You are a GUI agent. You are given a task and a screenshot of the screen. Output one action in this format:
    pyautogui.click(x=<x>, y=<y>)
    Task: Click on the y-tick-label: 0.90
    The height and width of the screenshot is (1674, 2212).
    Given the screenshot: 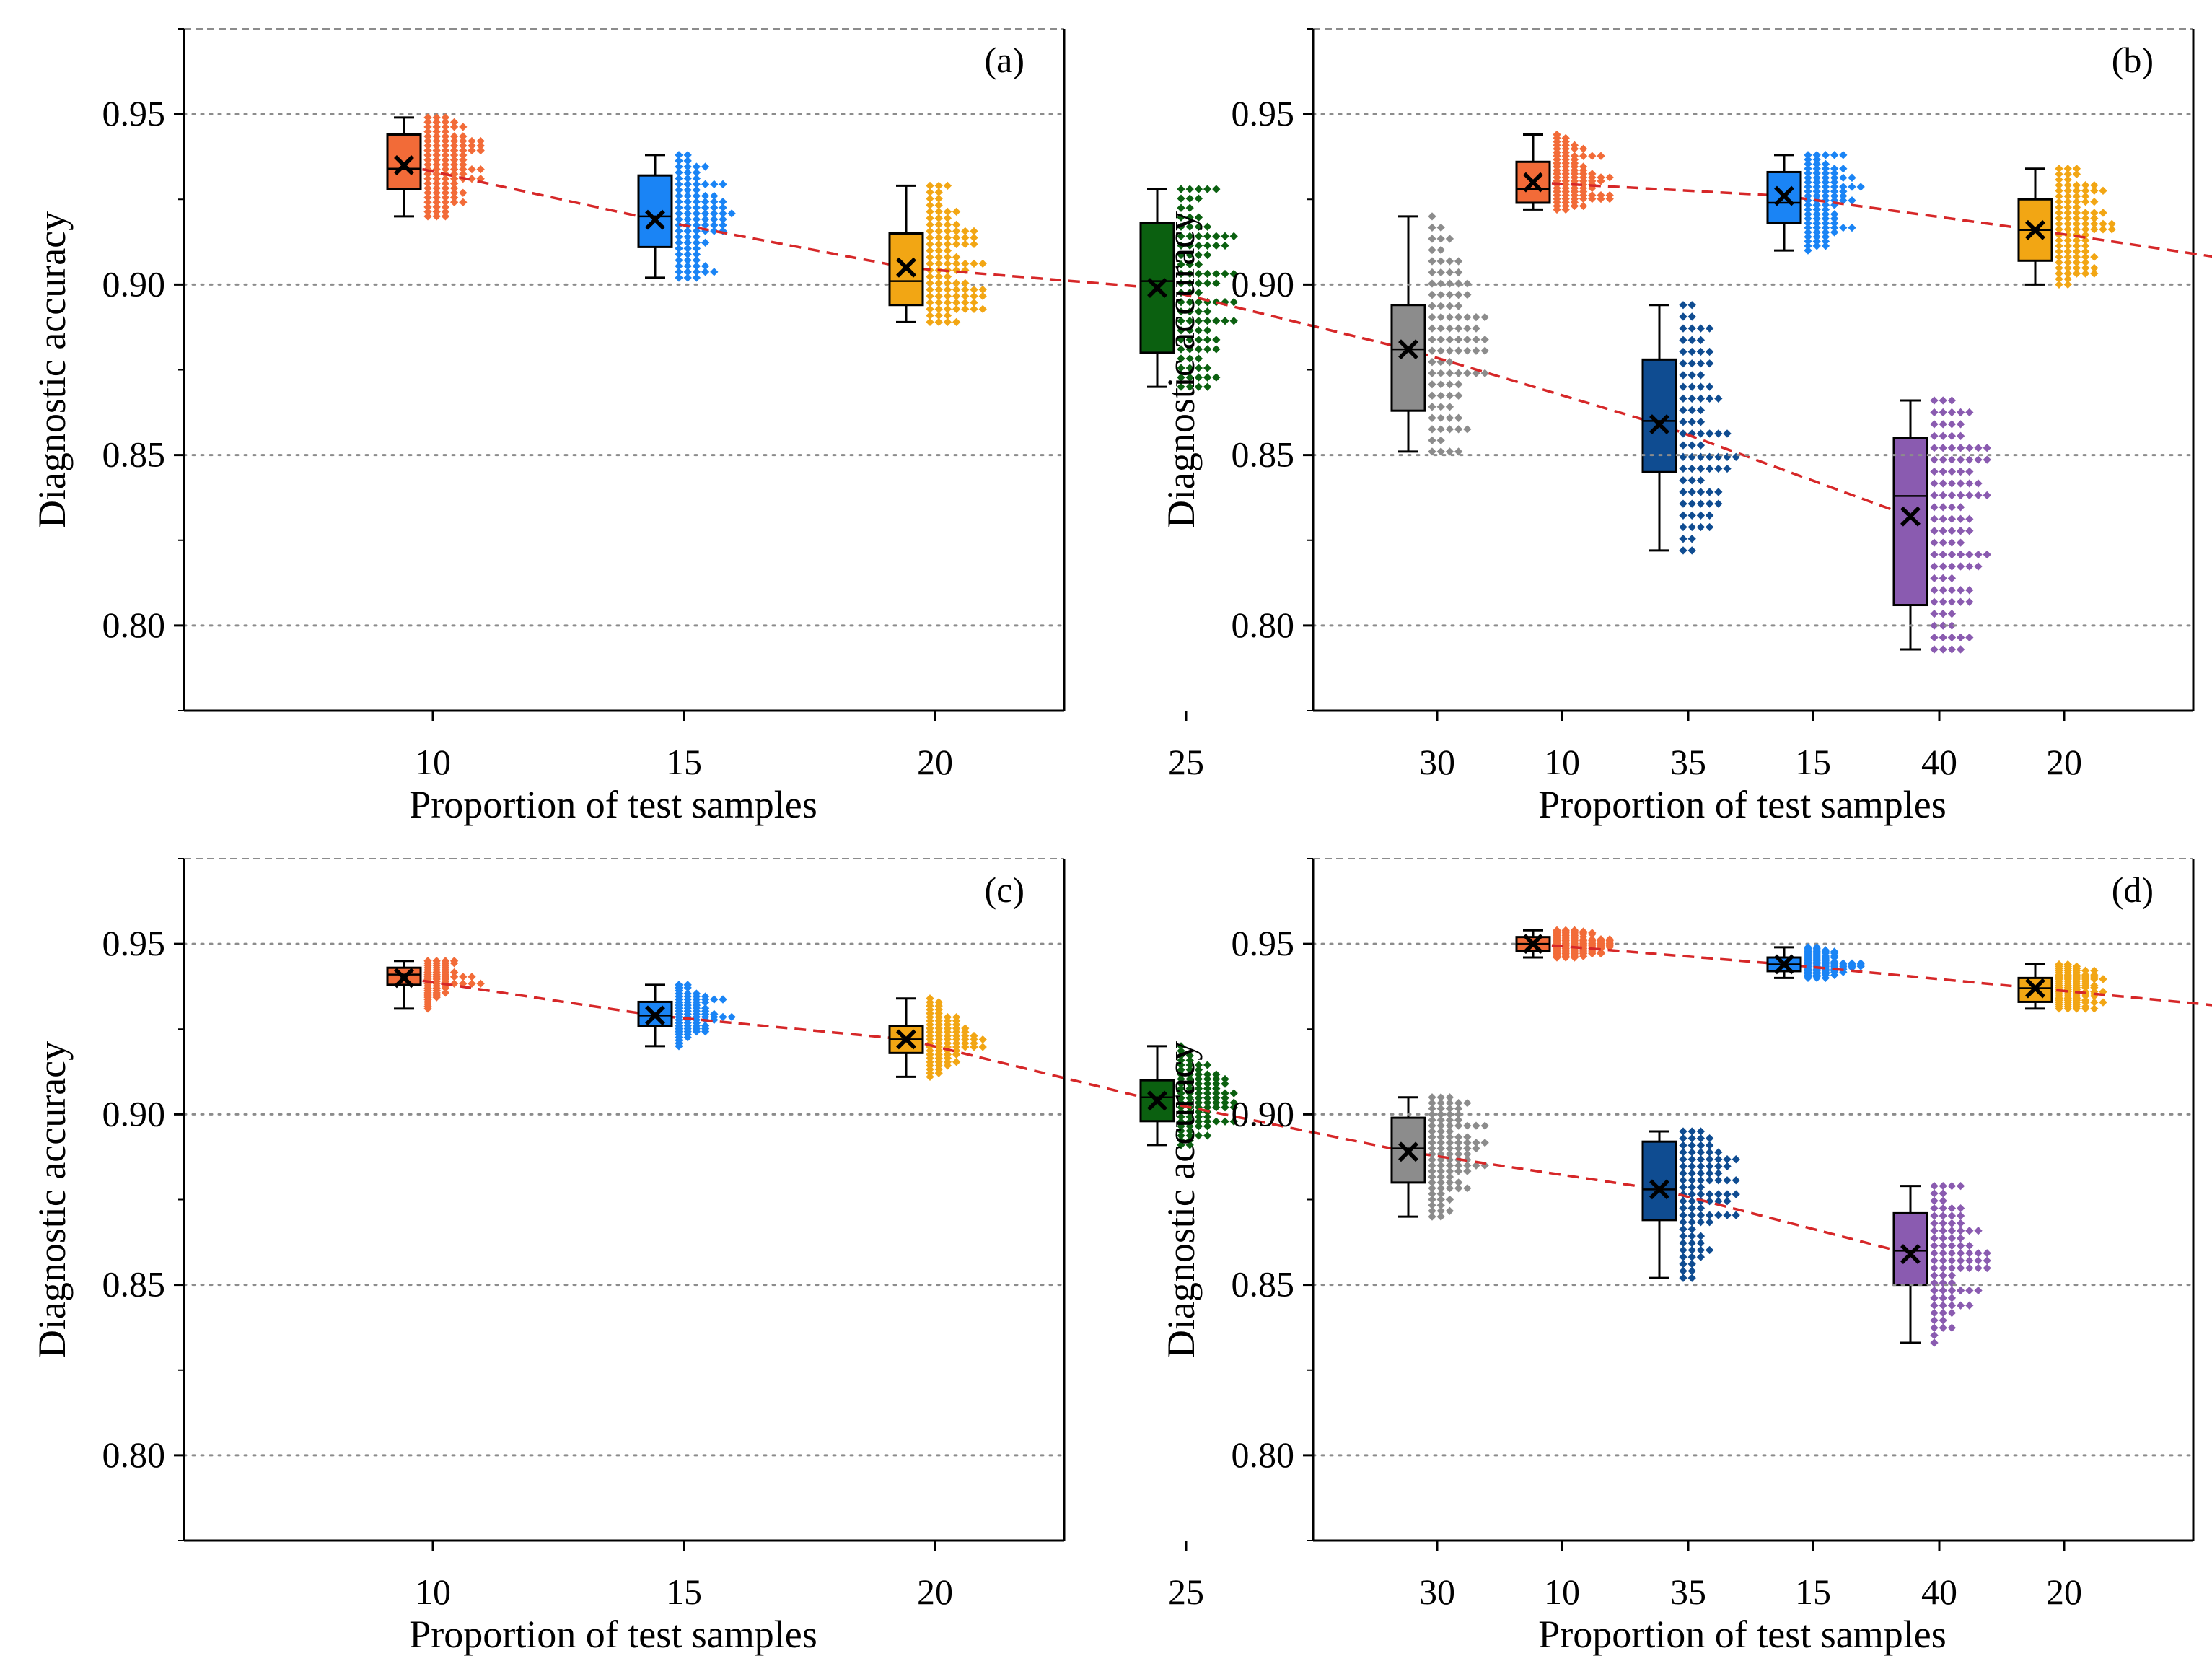 What is the action you would take?
    pyautogui.click(x=134, y=283)
    